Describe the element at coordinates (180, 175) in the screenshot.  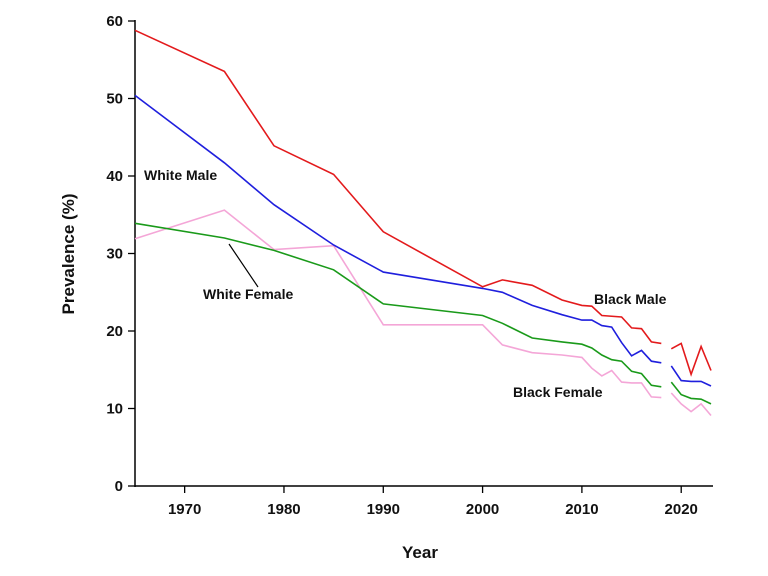
I see `label-white-male: White Male` at that location.